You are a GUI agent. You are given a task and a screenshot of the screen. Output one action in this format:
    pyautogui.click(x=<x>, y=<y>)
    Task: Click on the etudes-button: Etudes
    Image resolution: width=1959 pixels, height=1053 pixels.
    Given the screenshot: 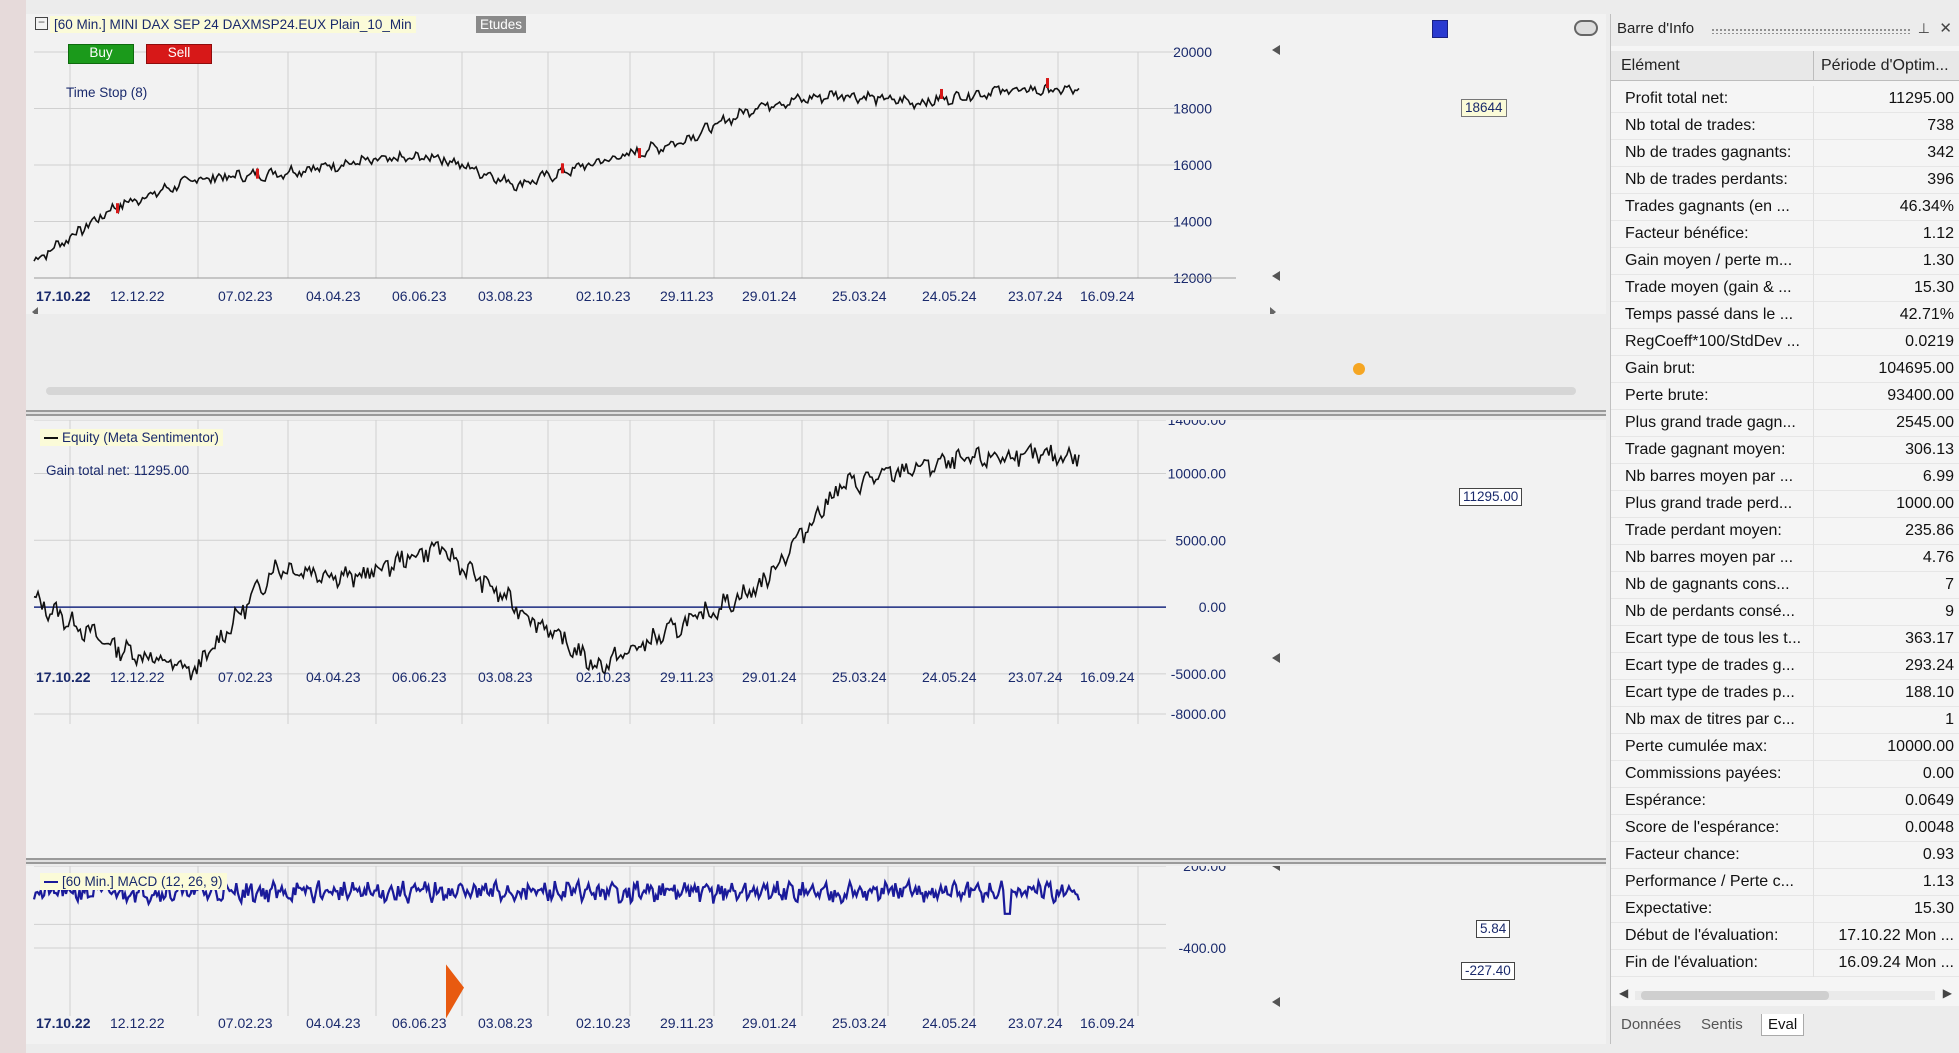 What is the action you would take?
    pyautogui.click(x=501, y=24)
    